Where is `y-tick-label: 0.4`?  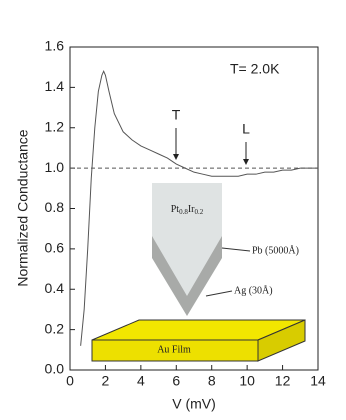
y-tick-label: 0.4 is located at coordinates (55, 288).